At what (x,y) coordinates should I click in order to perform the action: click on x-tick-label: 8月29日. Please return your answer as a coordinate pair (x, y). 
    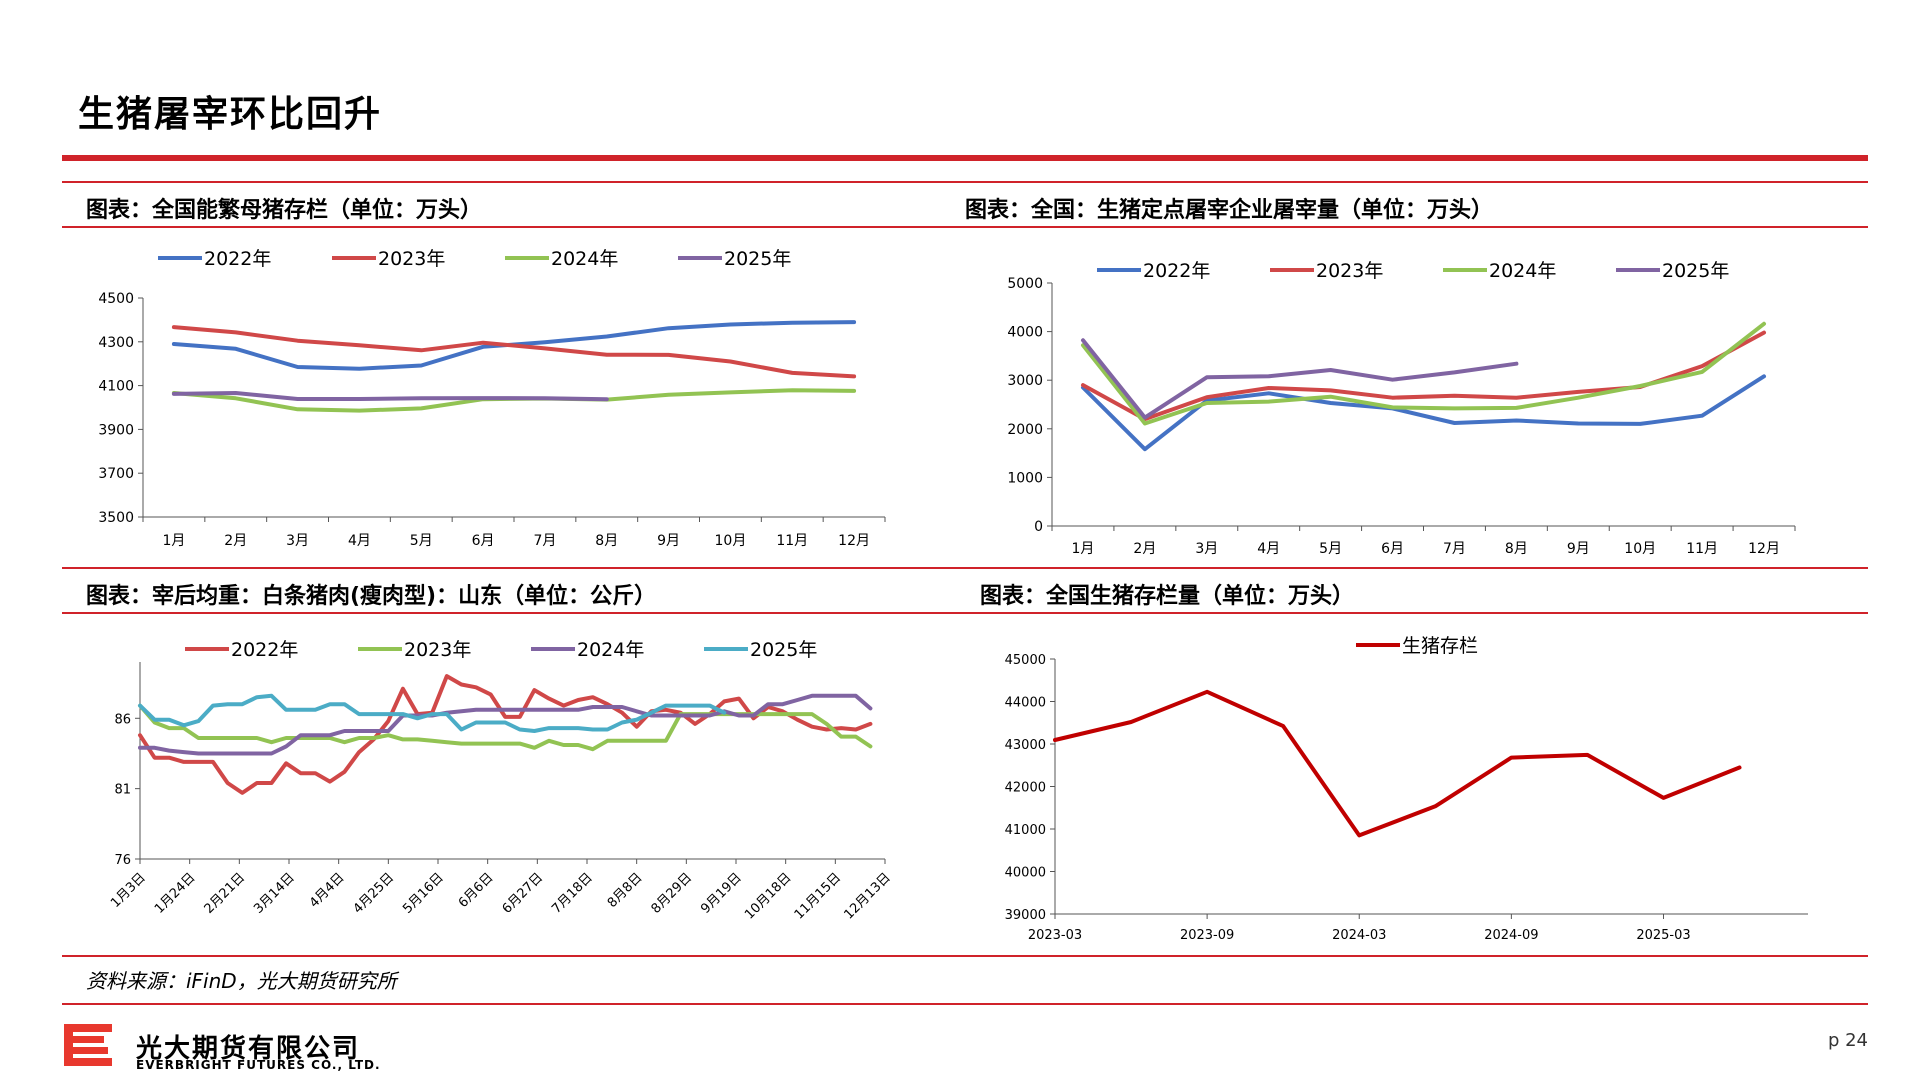
    Looking at the image, I should click on (672, 893).